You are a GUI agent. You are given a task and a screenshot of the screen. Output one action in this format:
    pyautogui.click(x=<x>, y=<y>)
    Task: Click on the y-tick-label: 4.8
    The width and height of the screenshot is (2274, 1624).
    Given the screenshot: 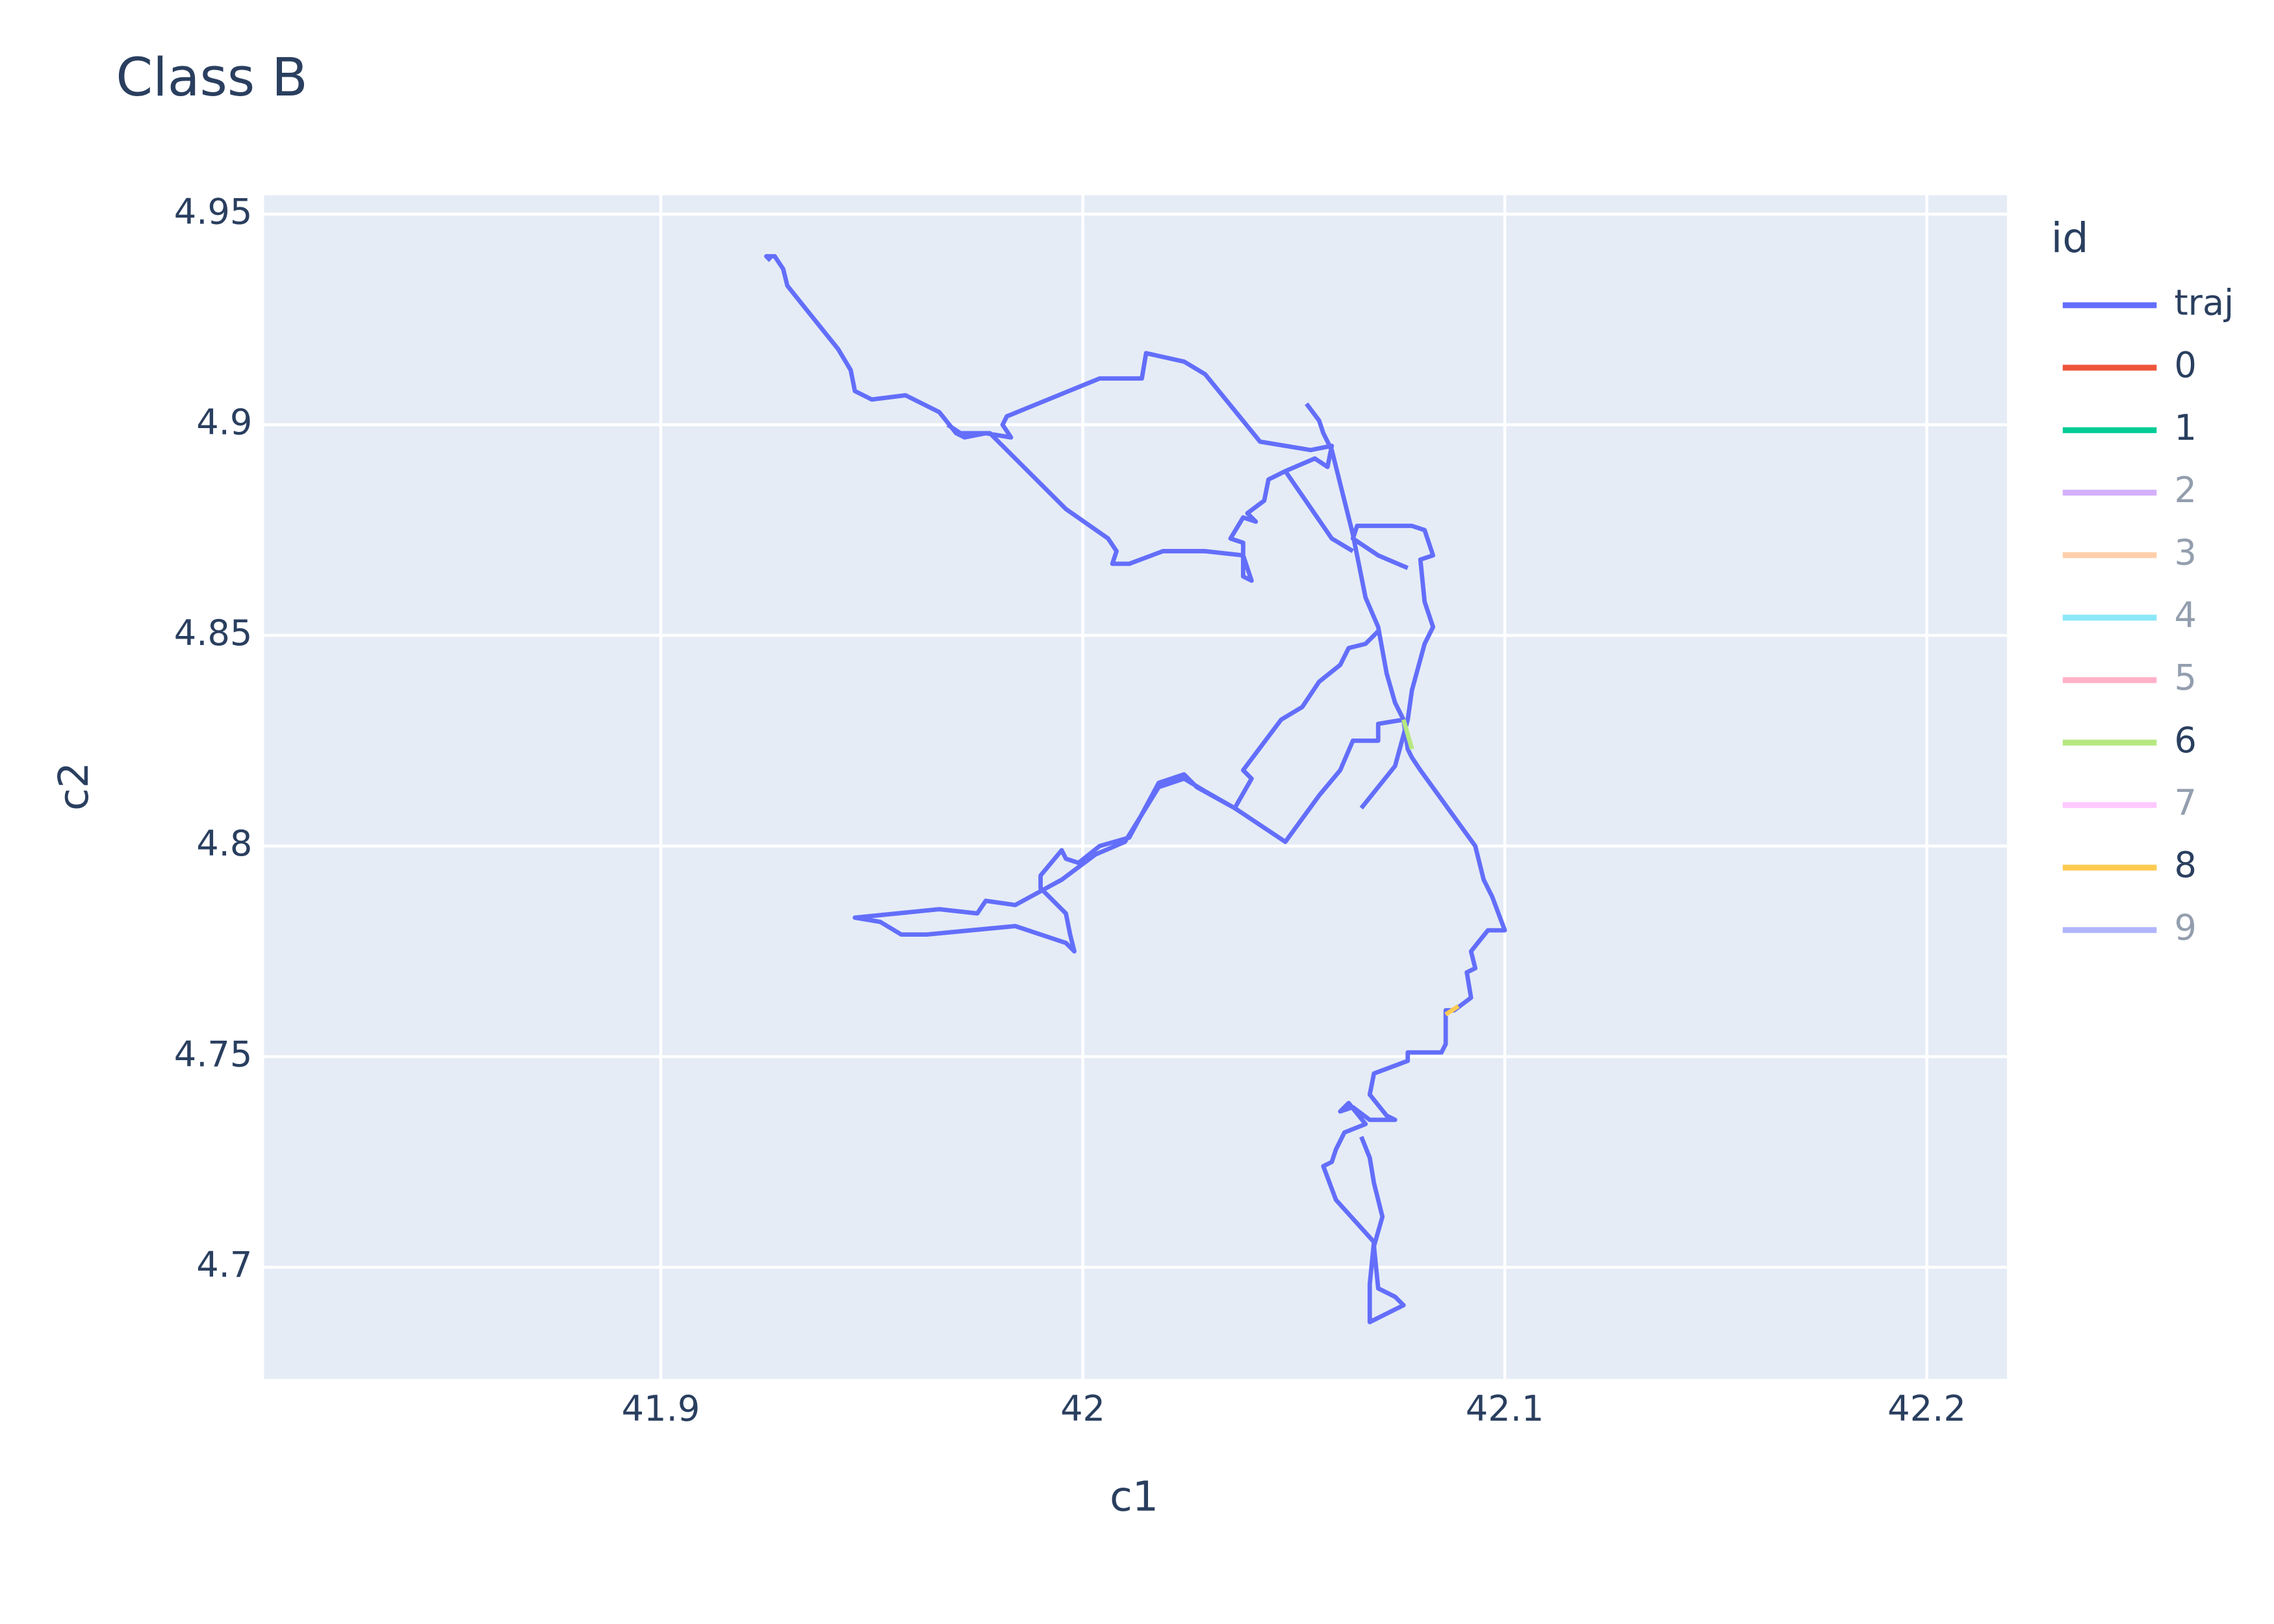 What is the action you would take?
    pyautogui.click(x=224, y=843)
    